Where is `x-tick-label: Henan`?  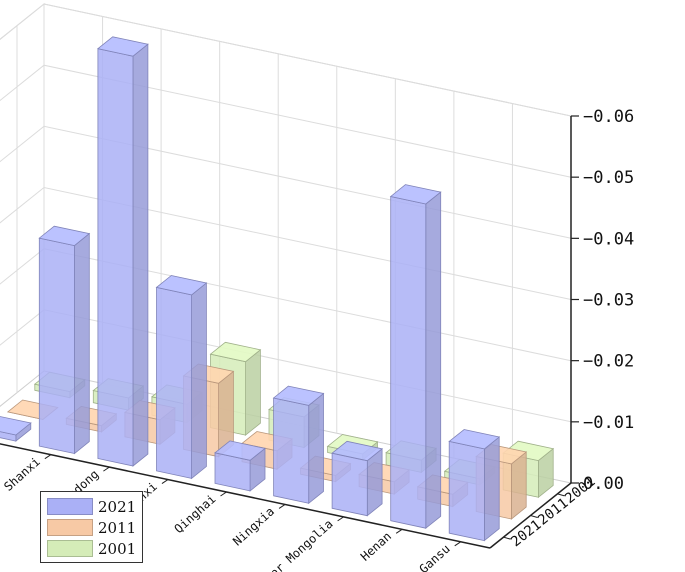 x-tick-label: Henan is located at coordinates (376, 546).